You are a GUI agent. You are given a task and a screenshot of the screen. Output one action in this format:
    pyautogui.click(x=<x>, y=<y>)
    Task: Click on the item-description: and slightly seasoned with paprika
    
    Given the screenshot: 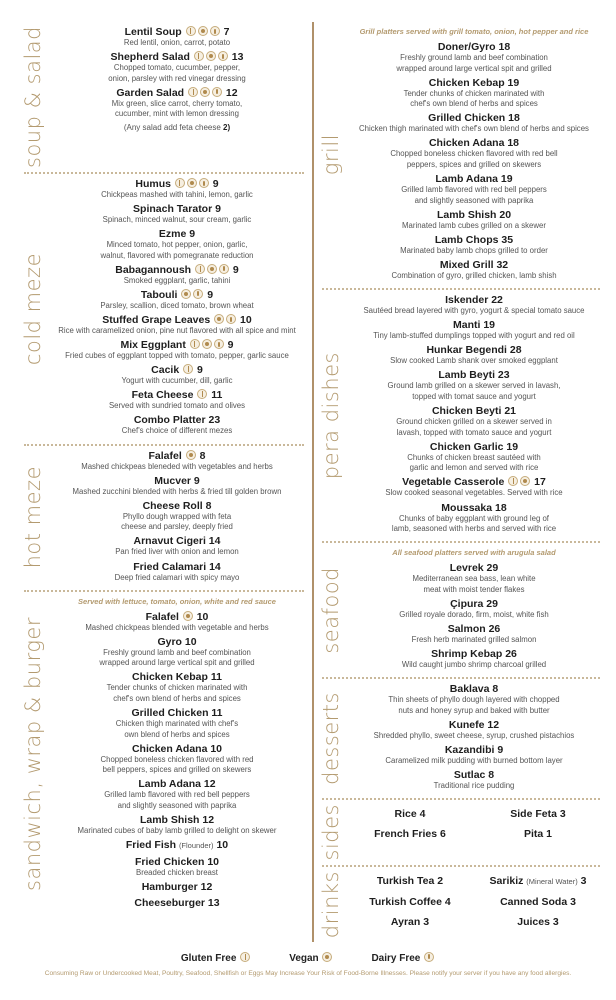 What is the action you would take?
    pyautogui.click(x=474, y=200)
    